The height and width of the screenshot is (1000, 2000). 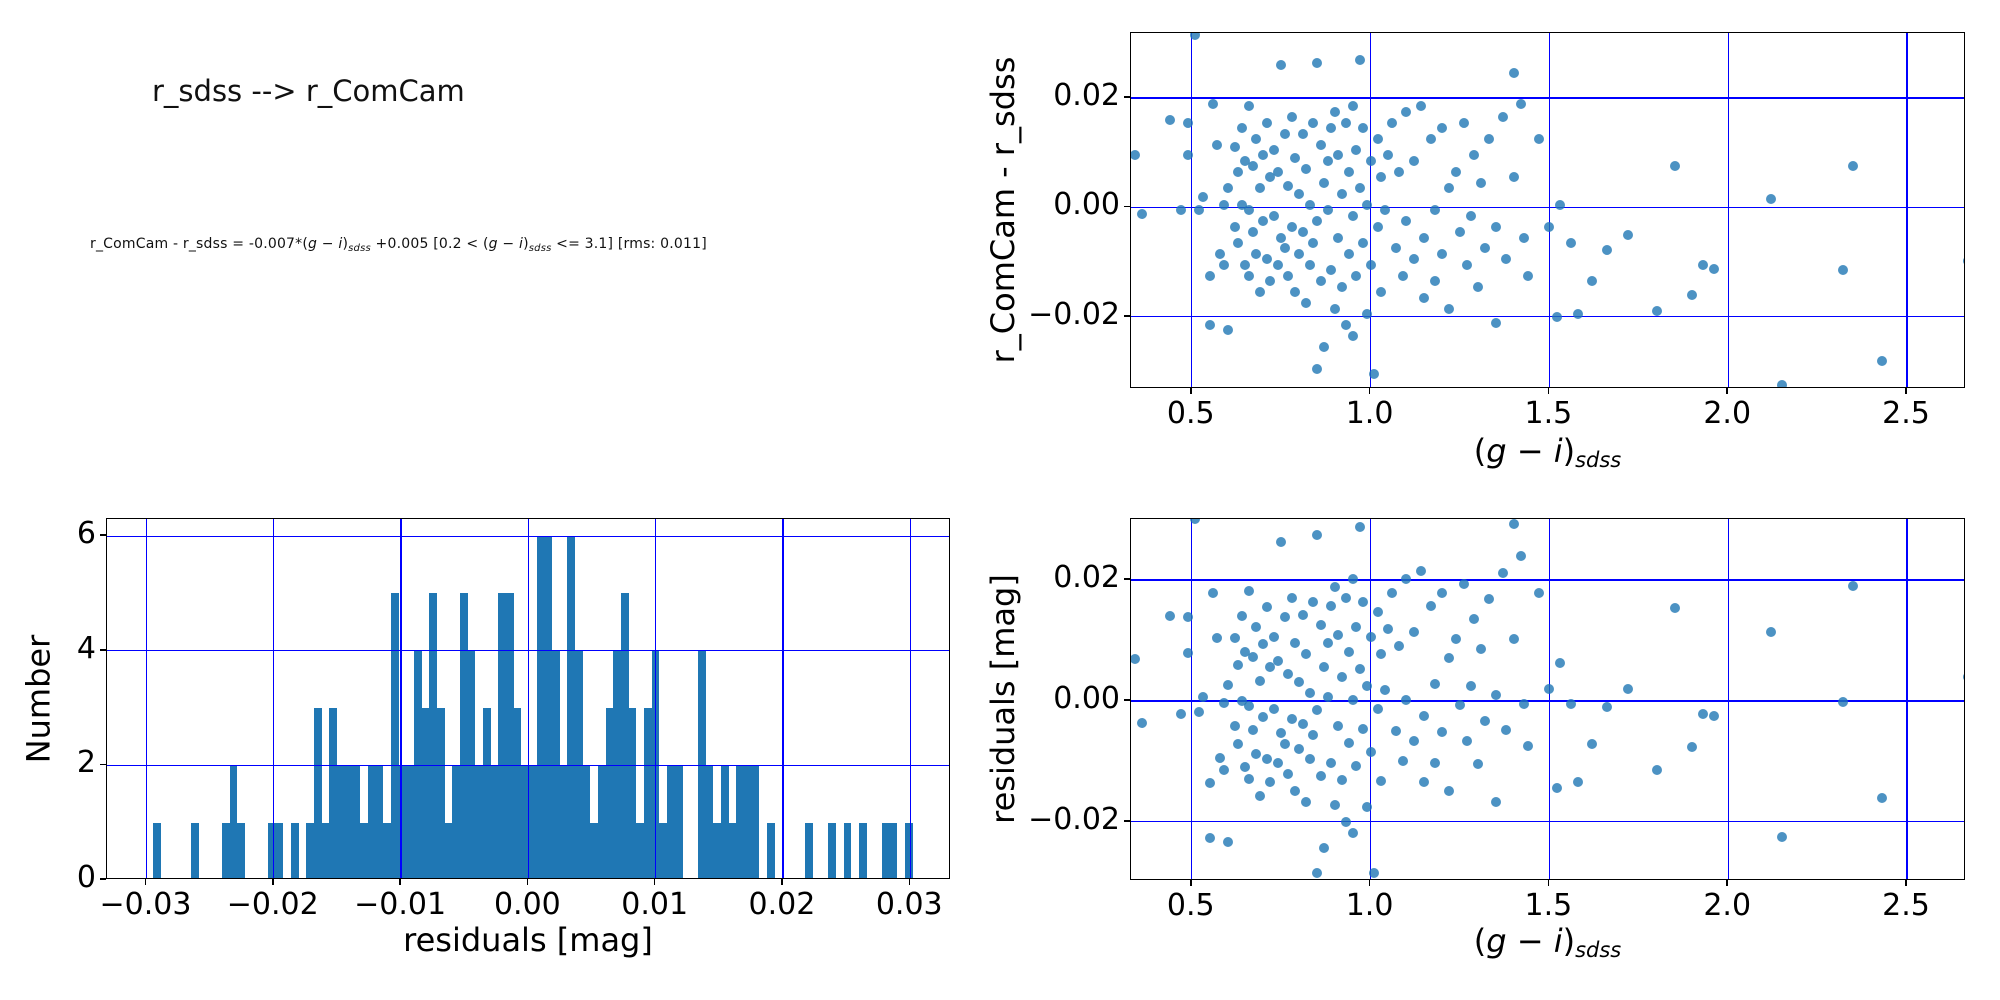 What do you see at coordinates (526, 244) in the screenshot?
I see `math-text: )` at bounding box center [526, 244].